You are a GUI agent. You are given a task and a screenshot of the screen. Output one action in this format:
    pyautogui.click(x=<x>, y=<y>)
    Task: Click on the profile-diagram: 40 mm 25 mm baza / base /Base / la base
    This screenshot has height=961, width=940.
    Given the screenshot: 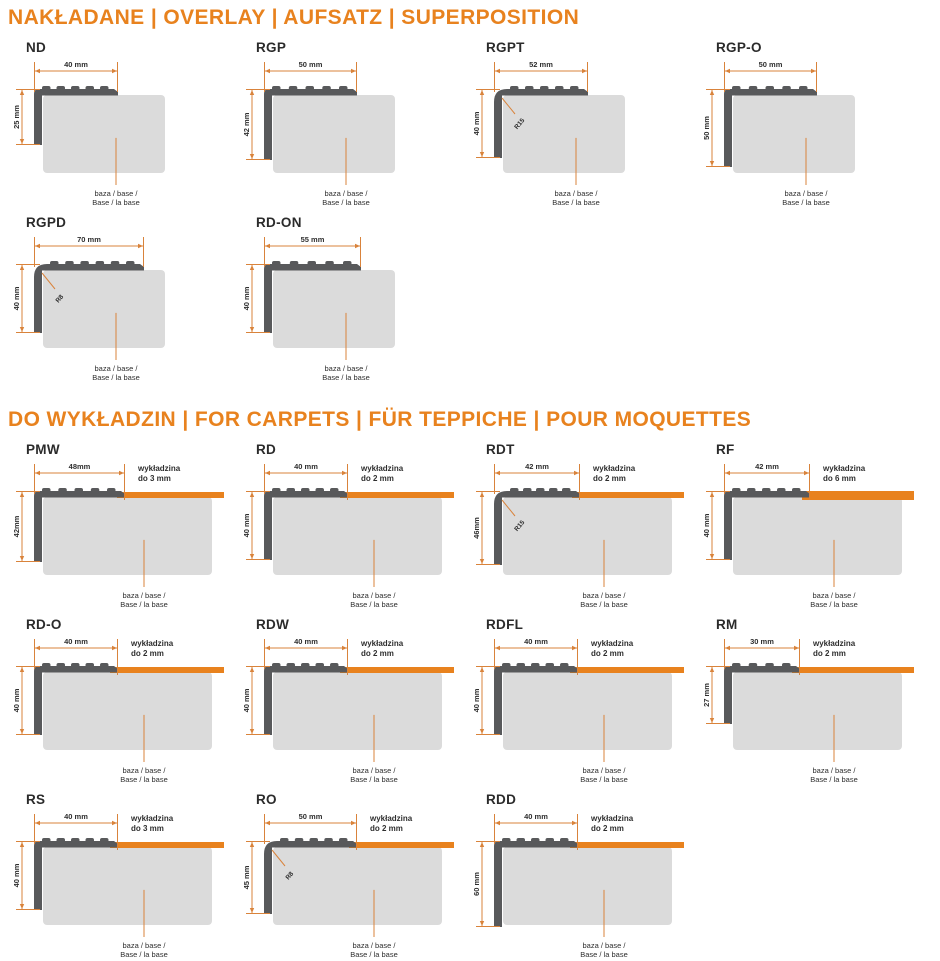 What is the action you would take?
    pyautogui.click(x=88, y=133)
    